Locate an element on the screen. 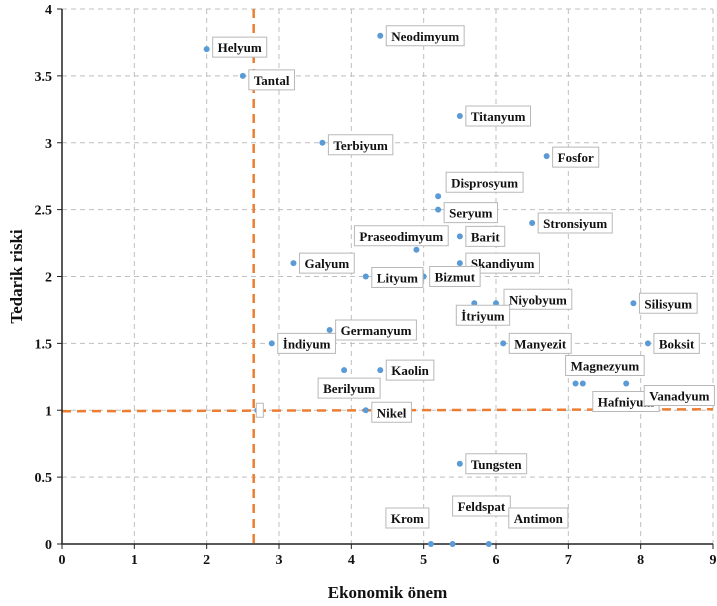  point-label: Barit is located at coordinates (486, 236).